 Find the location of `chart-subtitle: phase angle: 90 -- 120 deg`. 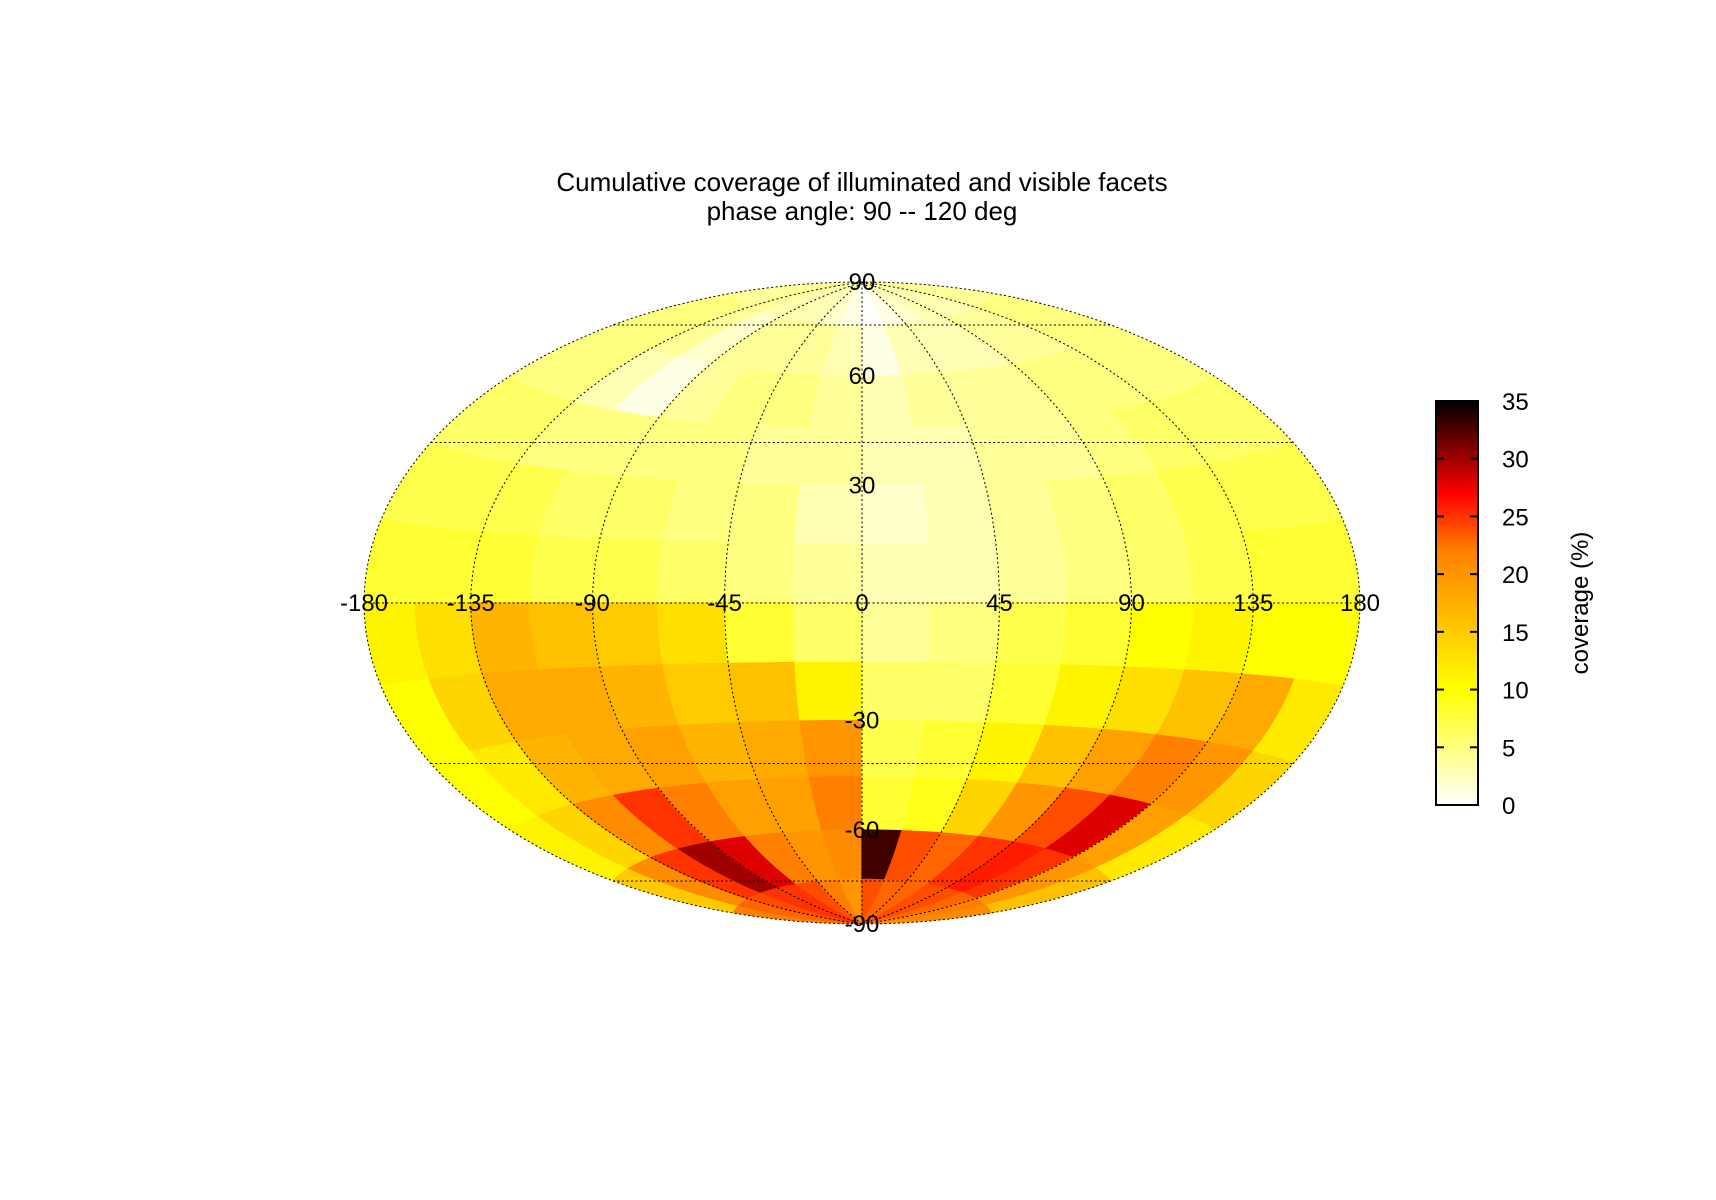

chart-subtitle: phase angle: 90 -- 120 deg is located at coordinates (862, 211).